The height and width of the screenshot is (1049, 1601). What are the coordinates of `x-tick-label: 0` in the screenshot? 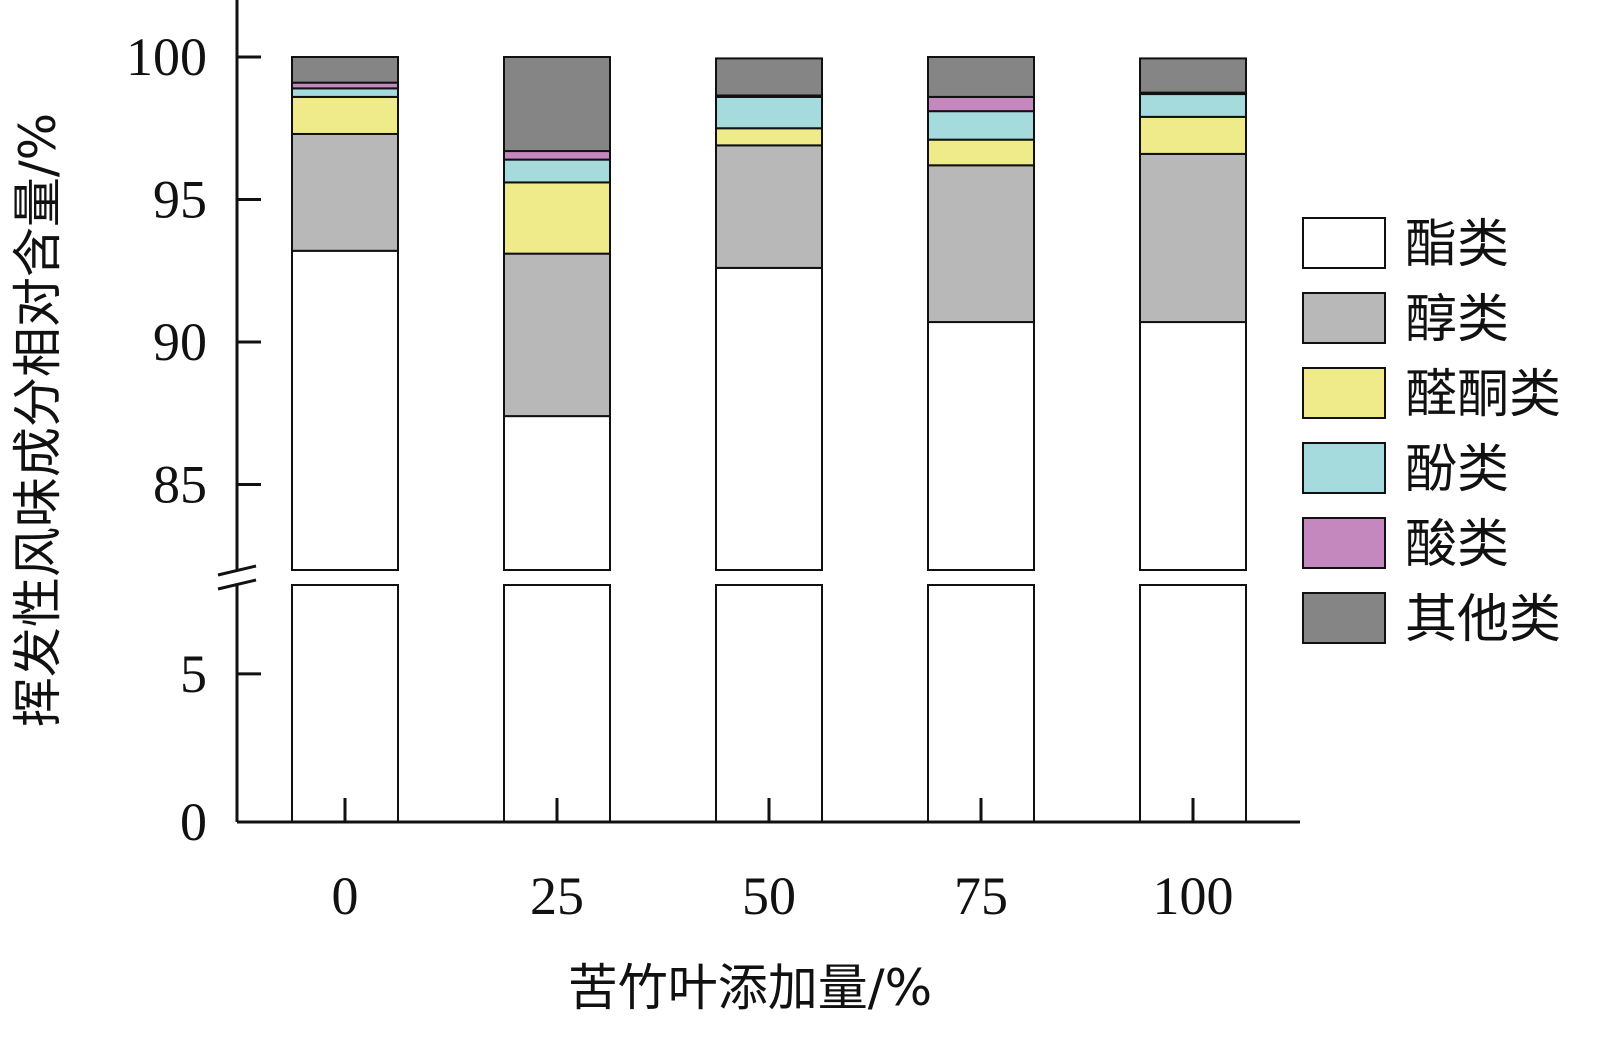 It's located at (345, 896).